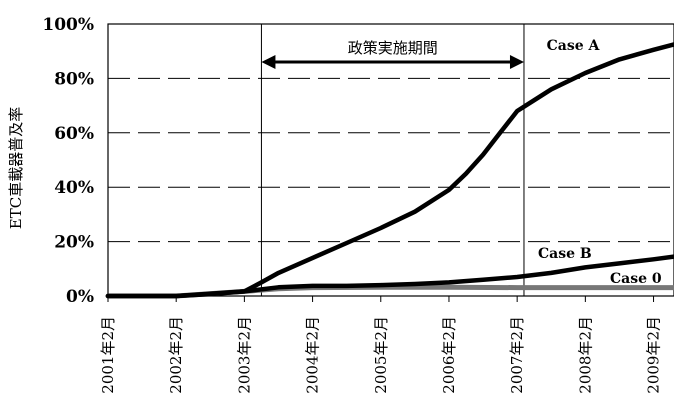 This screenshot has height=403, width=674. Describe the element at coordinates (585, 355) in the screenshot. I see `x-tick-label: 2008年2月` at that location.